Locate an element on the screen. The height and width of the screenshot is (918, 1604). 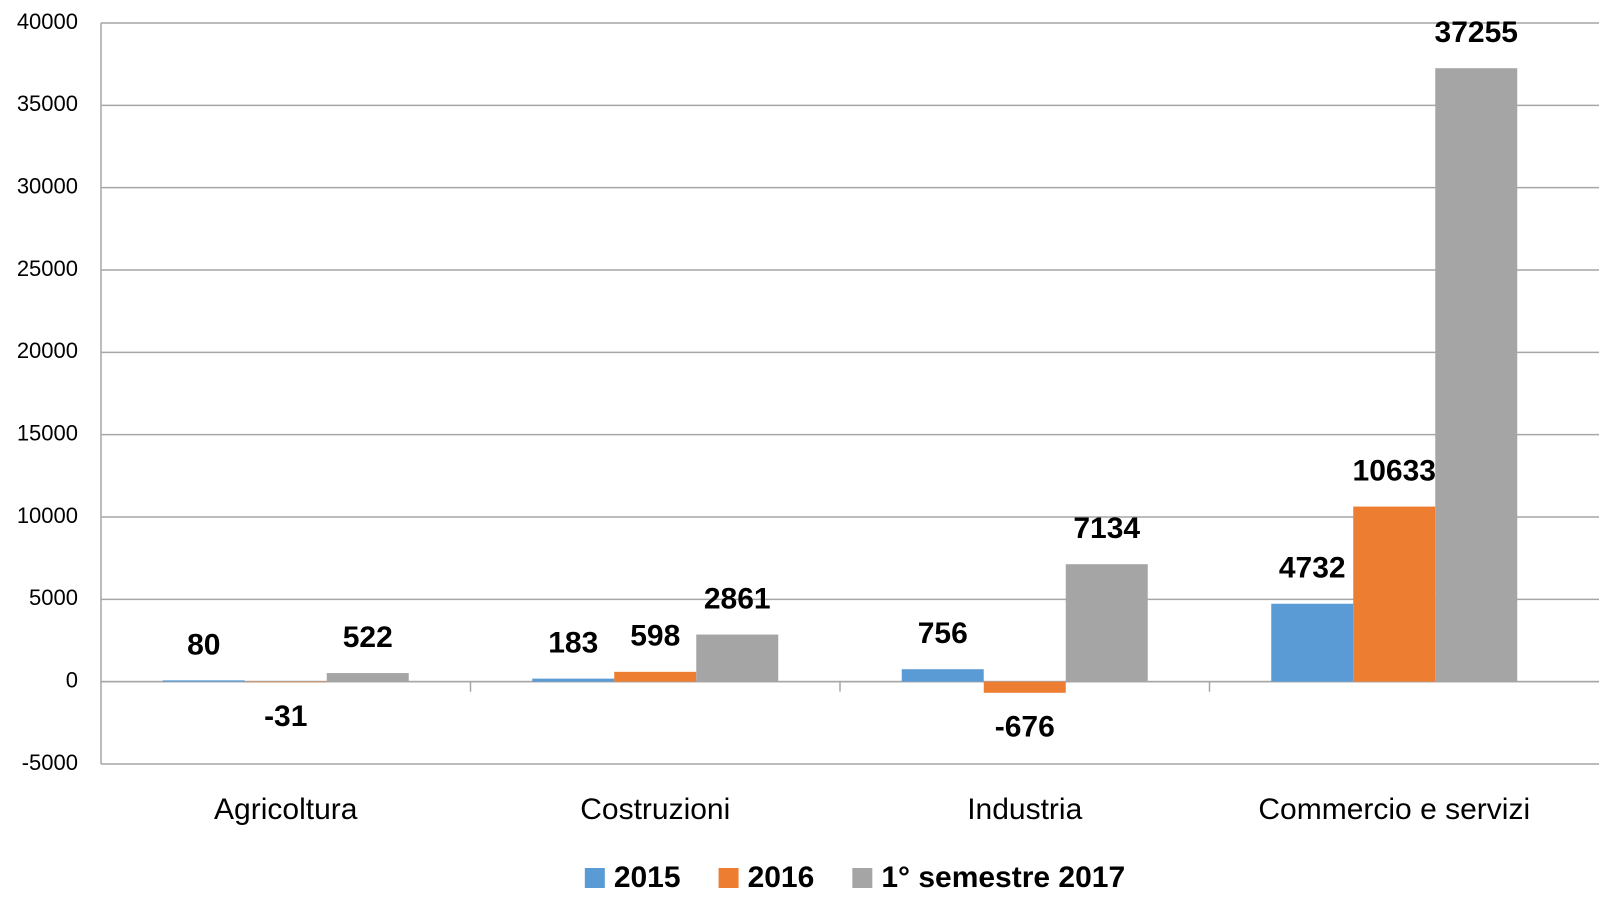
data-label: 2861 is located at coordinates (737, 598).